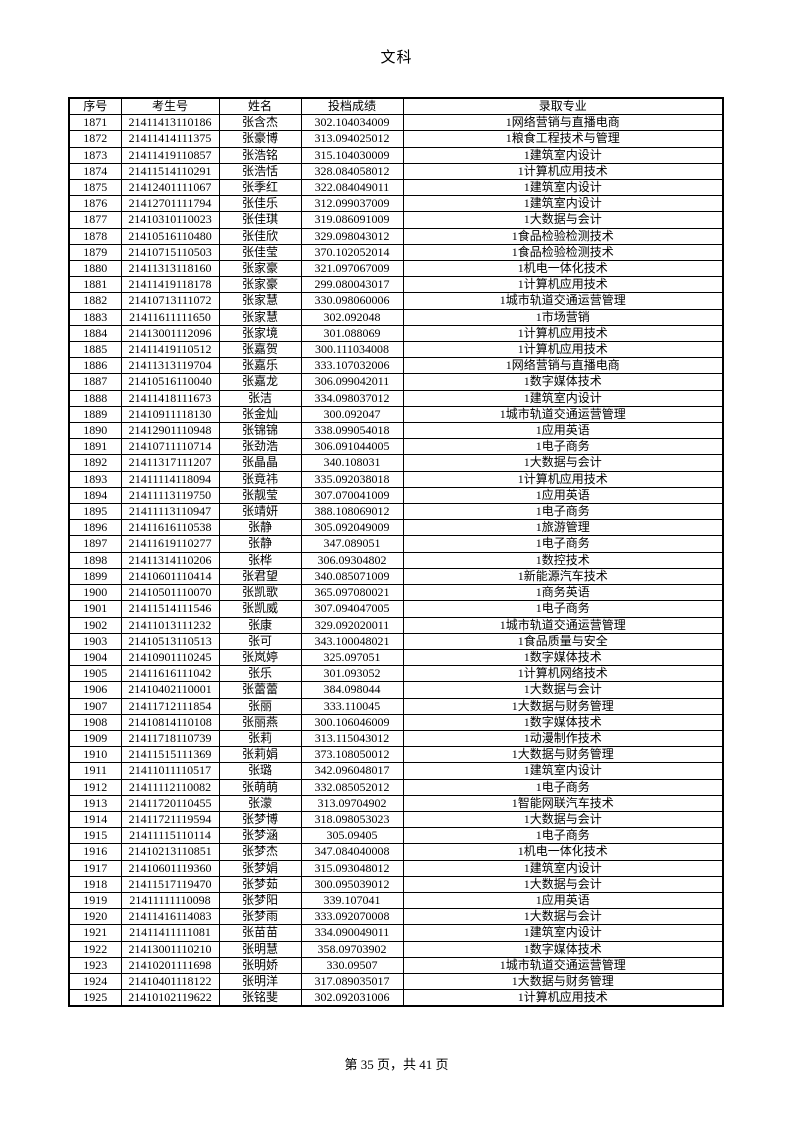  Describe the element at coordinates (170, 917) in the screenshot. I see `table-cell: 21411416114083` at that location.